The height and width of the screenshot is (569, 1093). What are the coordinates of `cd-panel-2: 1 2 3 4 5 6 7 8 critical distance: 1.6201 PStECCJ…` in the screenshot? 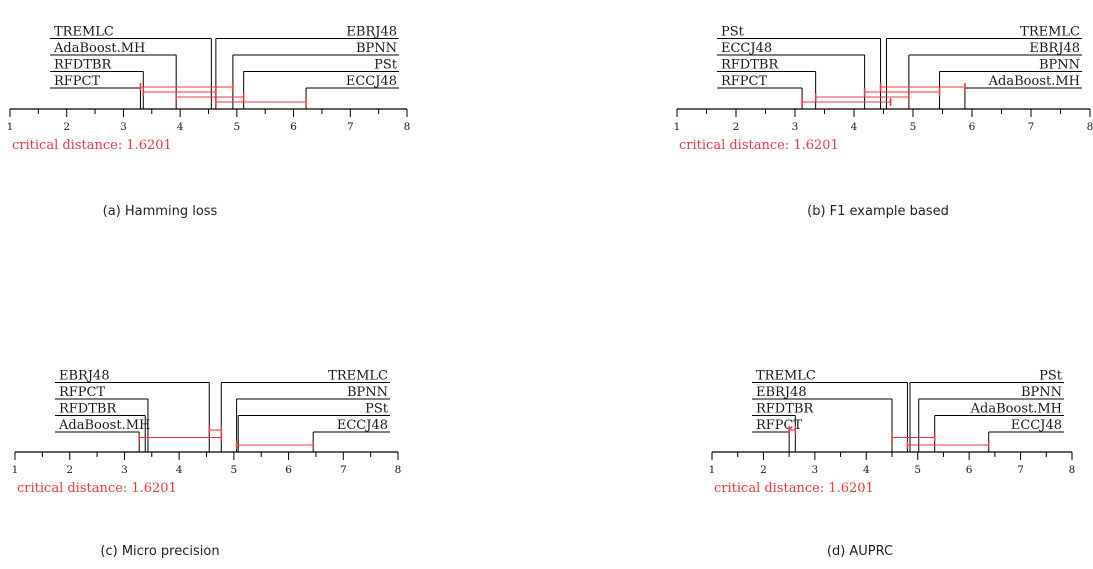 It's located at (883, 122).